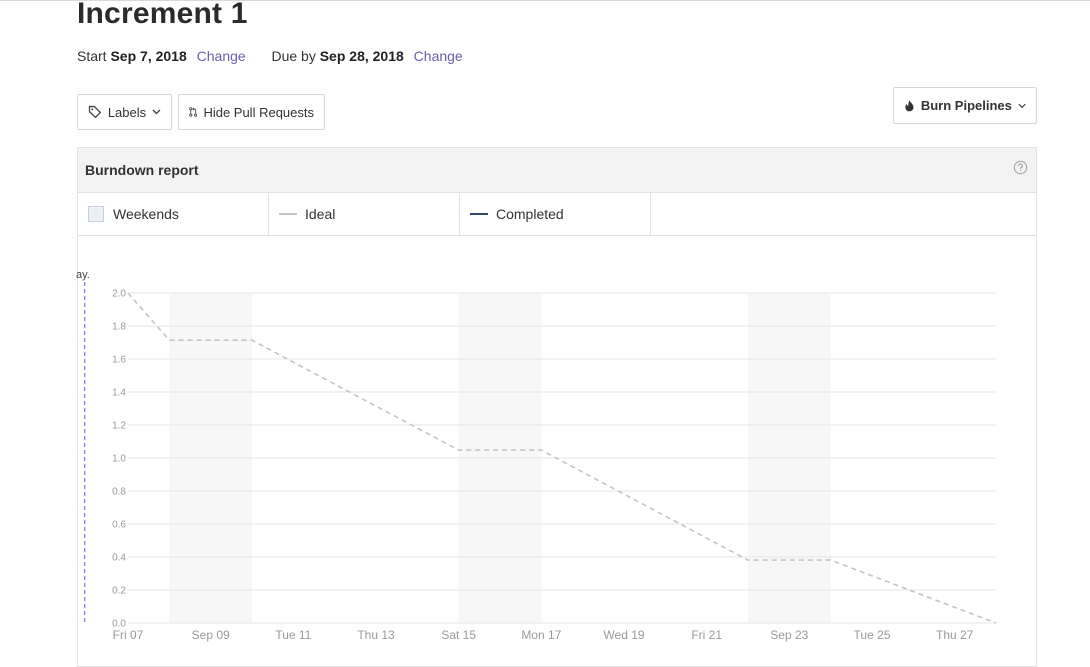  What do you see at coordinates (119, 492) in the screenshot?
I see `y-tick-label: 0.8` at bounding box center [119, 492].